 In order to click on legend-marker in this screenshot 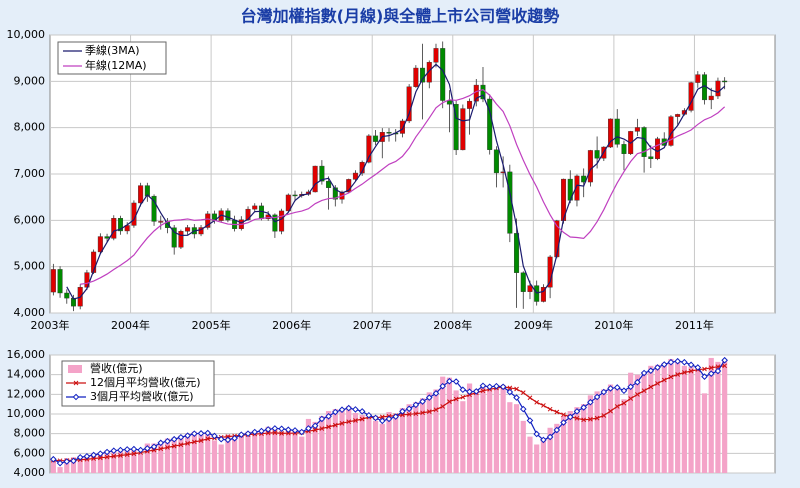, I will do `click(76, 383)`.